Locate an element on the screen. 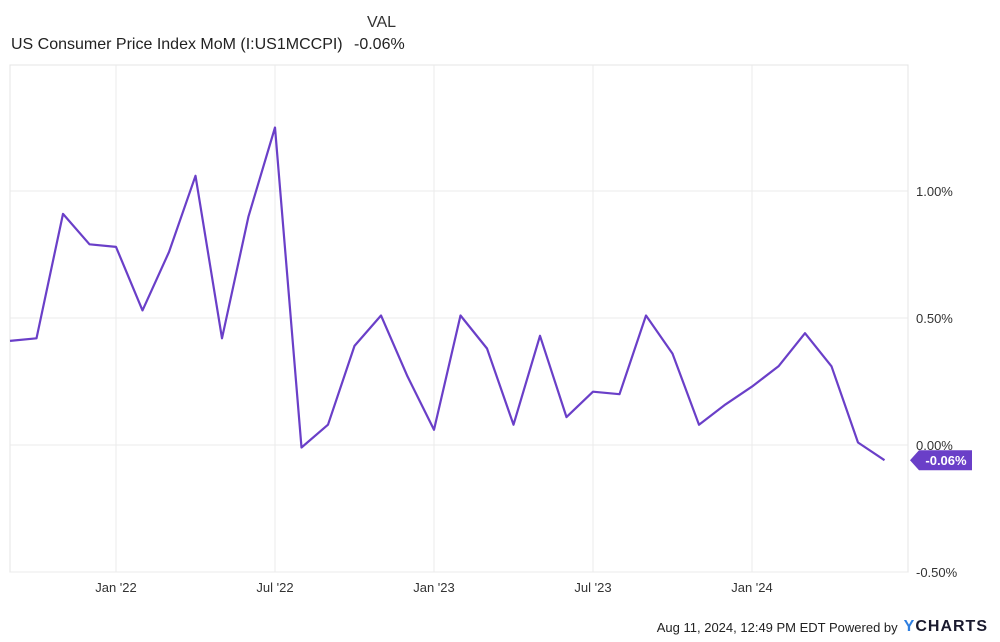 This screenshot has height=642, width=1000. legend-series-name: US Consumer Price Index MoM (I:US1MCCPI) is located at coordinates (177, 44).